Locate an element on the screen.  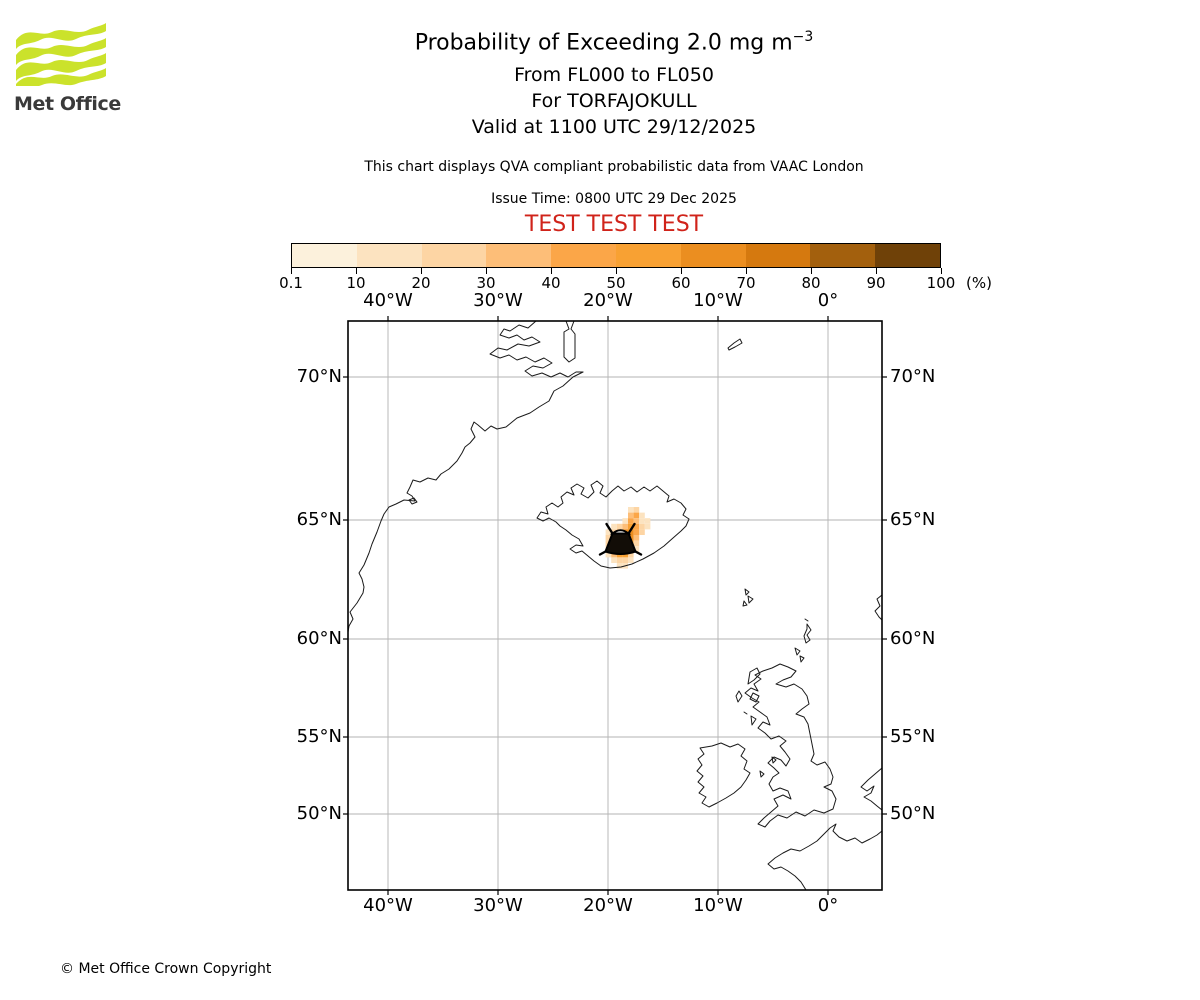
coast-ireland is located at coordinates (723, 775).